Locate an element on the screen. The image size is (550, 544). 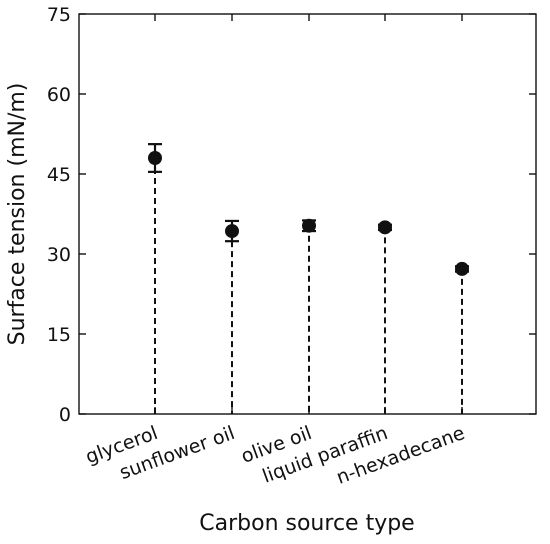
y-tick-label: 60 is located at coordinates (59, 95).